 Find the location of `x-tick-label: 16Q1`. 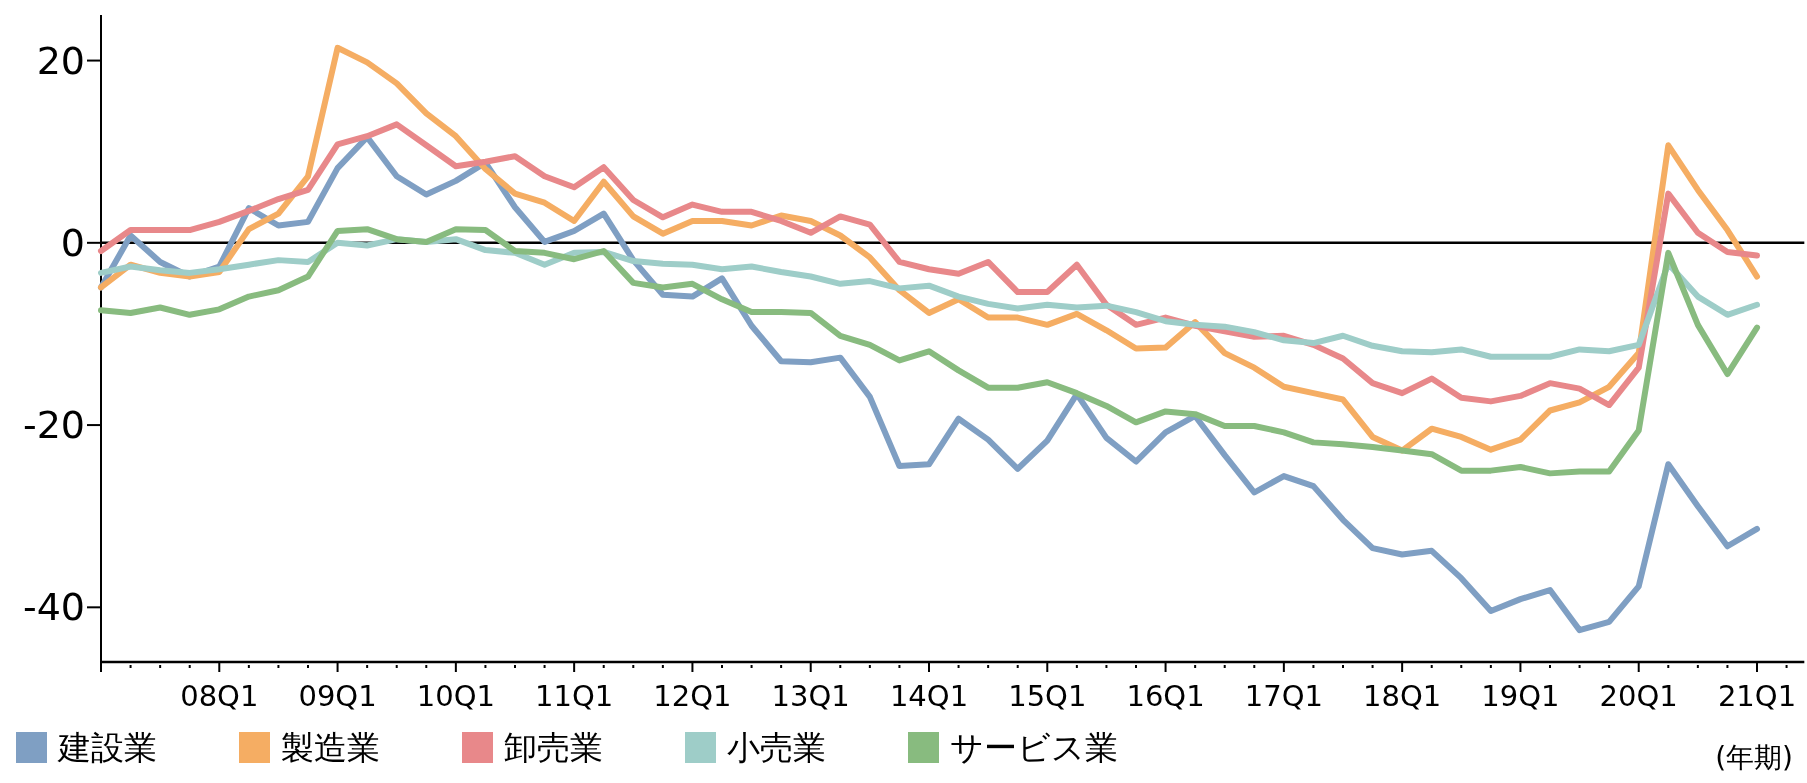

x-tick-label: 16Q1 is located at coordinates (1165, 696).